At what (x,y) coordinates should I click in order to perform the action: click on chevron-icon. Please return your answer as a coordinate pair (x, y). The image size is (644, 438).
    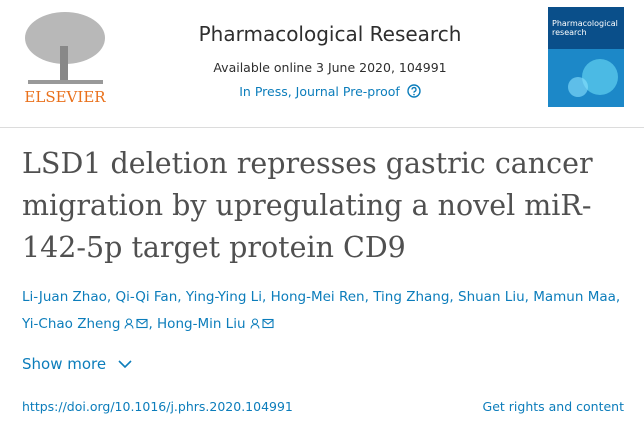
    Looking at the image, I should click on (125, 364).